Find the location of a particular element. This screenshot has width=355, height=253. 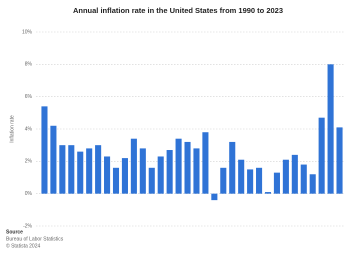

y-tick-label: 8% is located at coordinates (29, 65).